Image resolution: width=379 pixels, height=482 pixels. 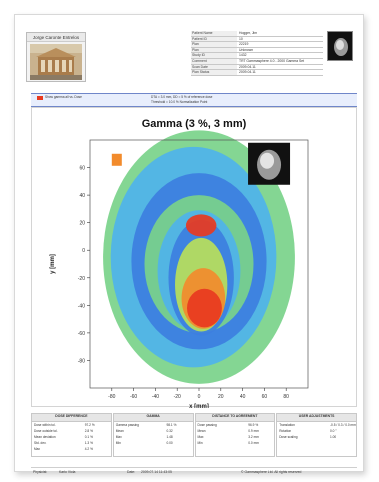 What do you see at coordinates (153, 418) in the screenshot?
I see `stats-table-title: GAMMA` at bounding box center [153, 418].